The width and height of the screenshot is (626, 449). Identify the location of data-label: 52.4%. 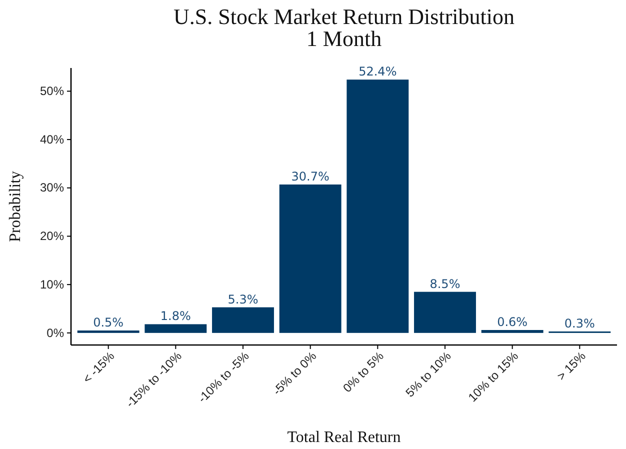
(377, 71).